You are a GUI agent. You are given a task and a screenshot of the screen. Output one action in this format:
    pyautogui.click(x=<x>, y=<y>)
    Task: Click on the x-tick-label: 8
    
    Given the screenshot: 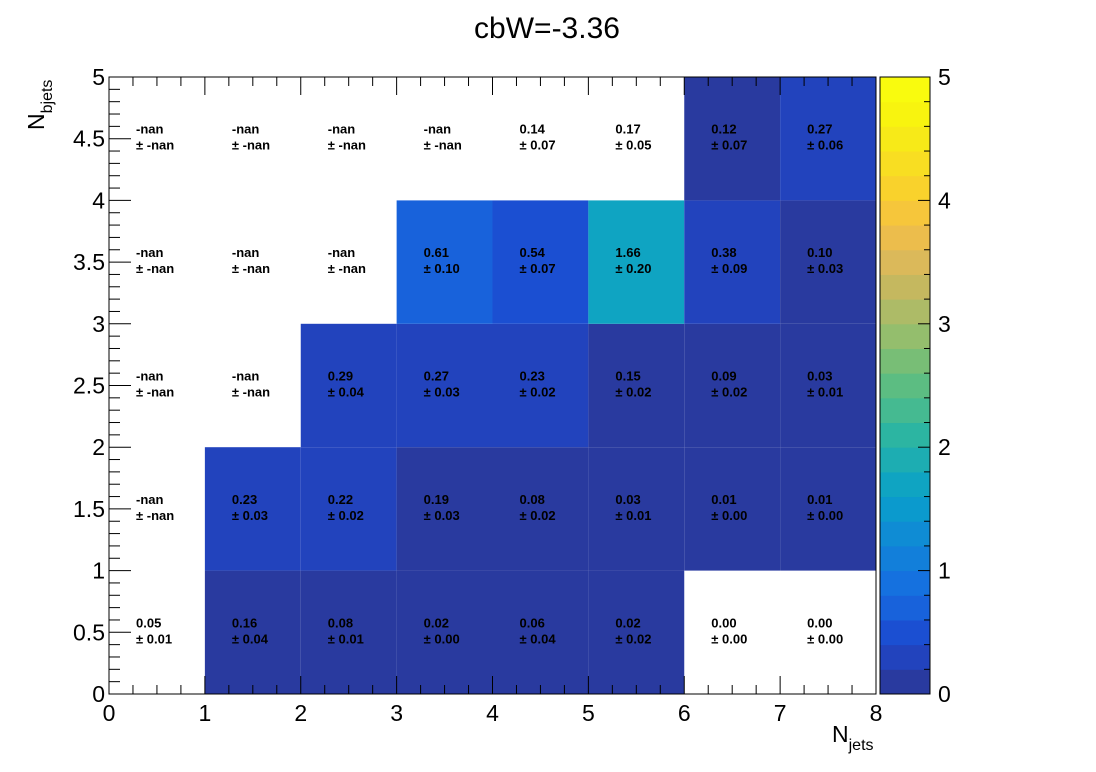 What is the action you would take?
    pyautogui.click(x=876, y=713)
    